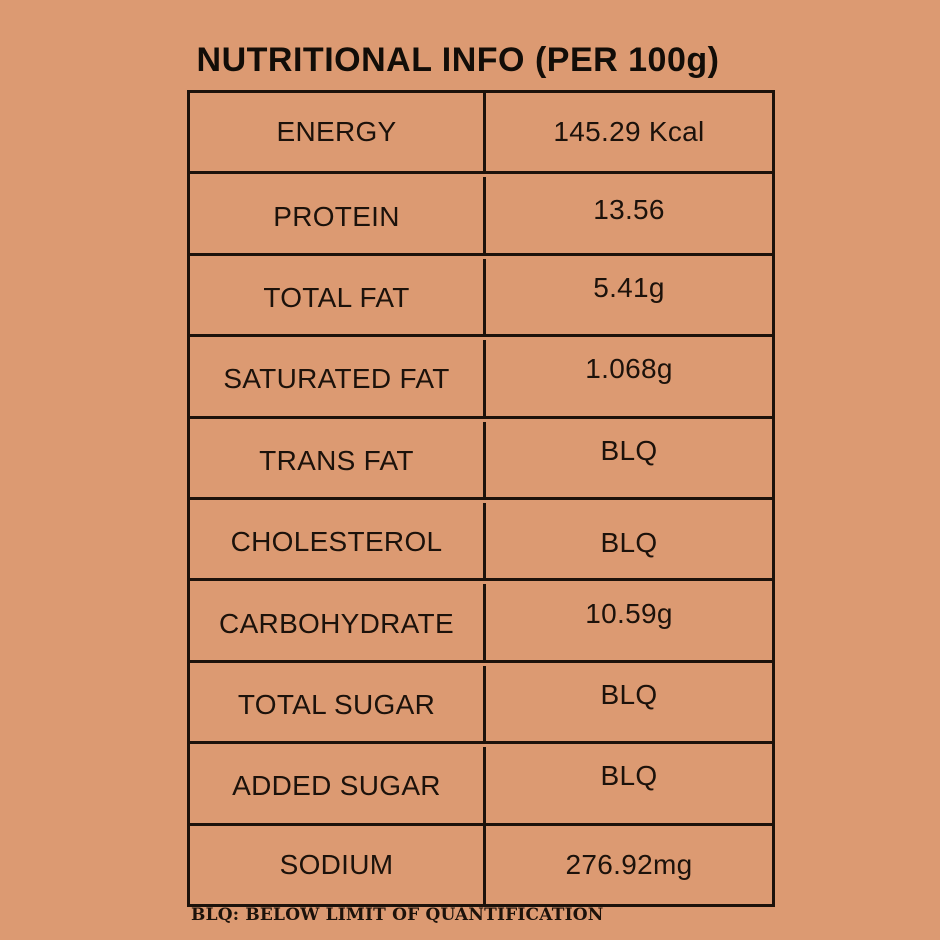 The image size is (940, 940). I want to click on table-row: TOTAL FAT 5.41g, so click(481, 297).